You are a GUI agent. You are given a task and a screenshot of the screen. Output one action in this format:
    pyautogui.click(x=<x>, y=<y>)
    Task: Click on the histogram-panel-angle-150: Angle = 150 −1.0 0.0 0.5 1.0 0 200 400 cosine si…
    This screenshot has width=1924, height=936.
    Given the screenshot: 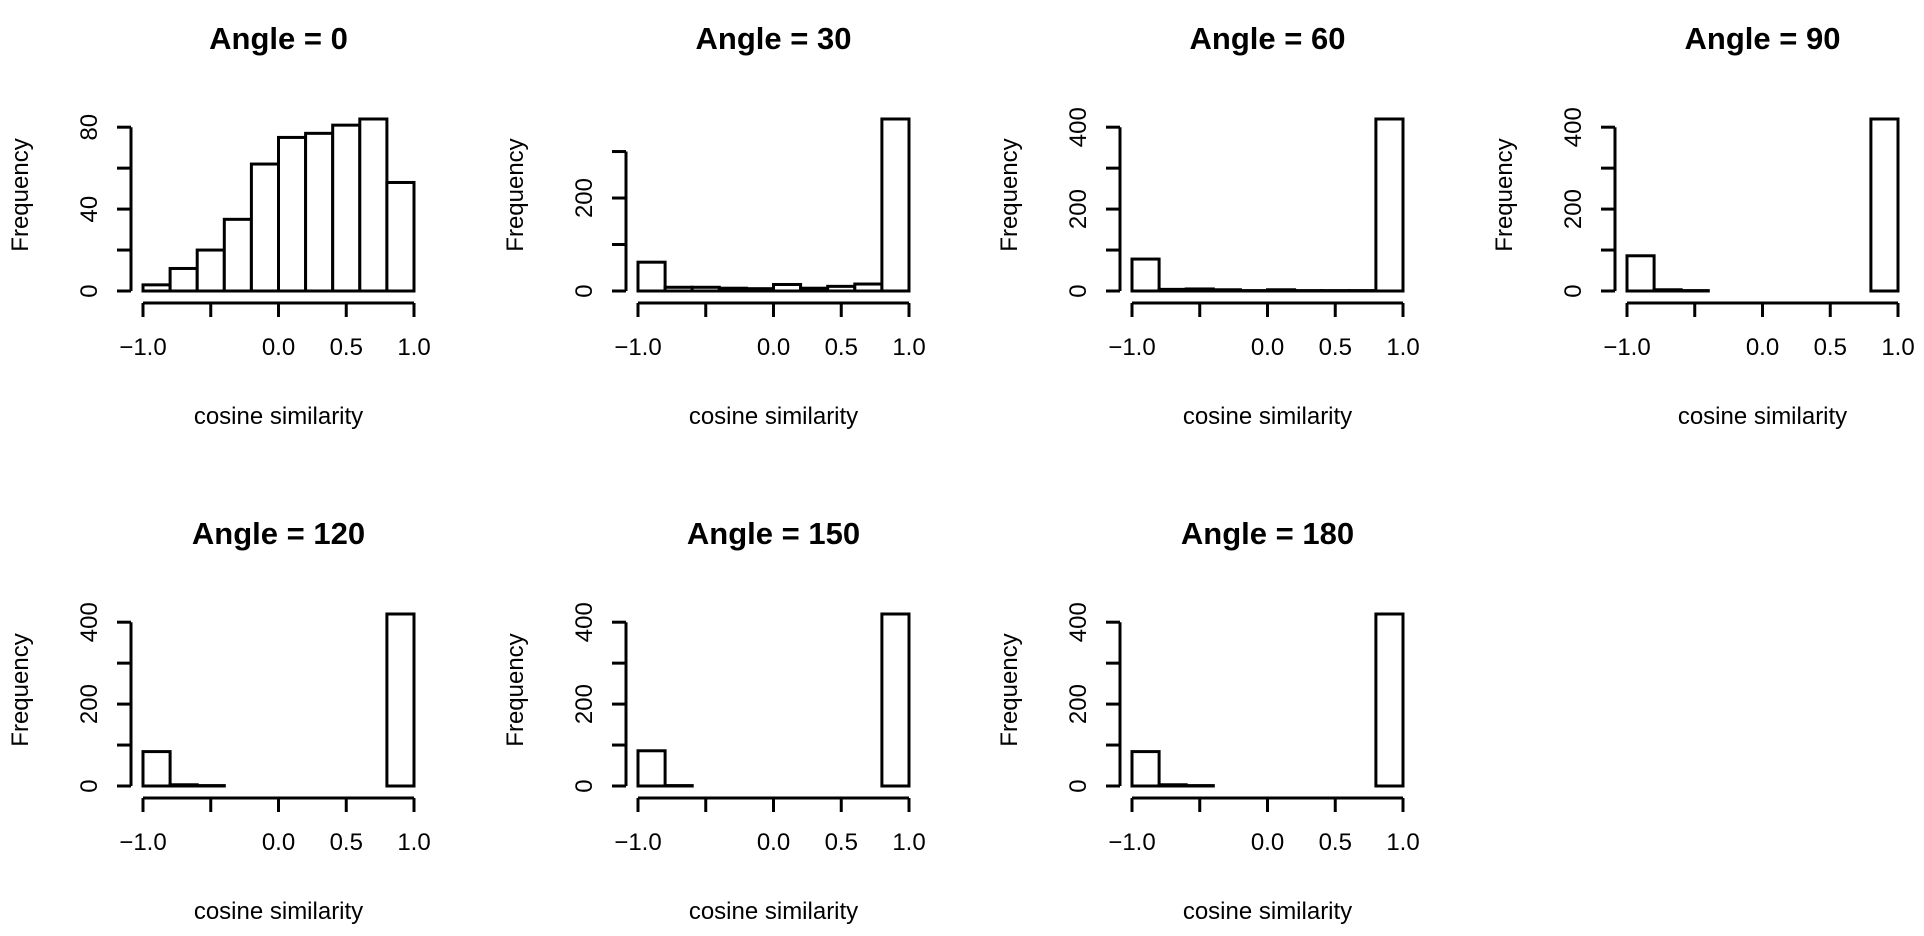 What is the action you would take?
    pyautogui.click(x=714, y=720)
    